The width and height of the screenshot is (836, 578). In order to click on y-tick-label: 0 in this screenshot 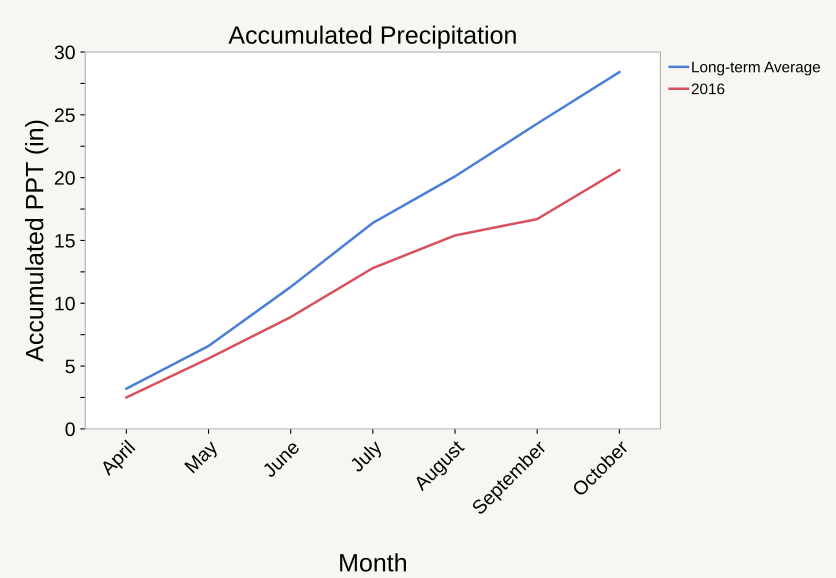, I will do `click(70, 429)`.